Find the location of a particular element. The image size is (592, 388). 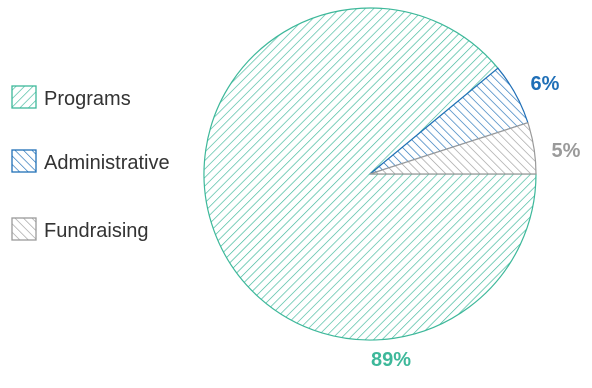

legend-label-fundraising: Fundraising is located at coordinates (96, 231).